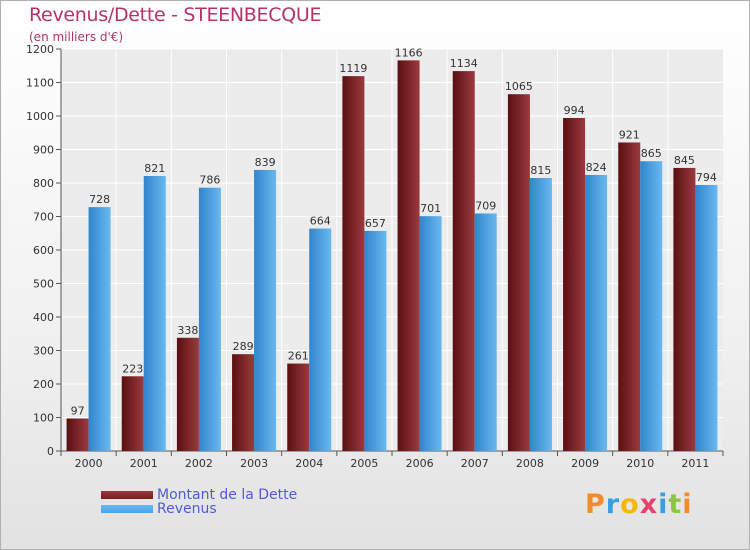  I want to click on data-label: 97, so click(78, 411).